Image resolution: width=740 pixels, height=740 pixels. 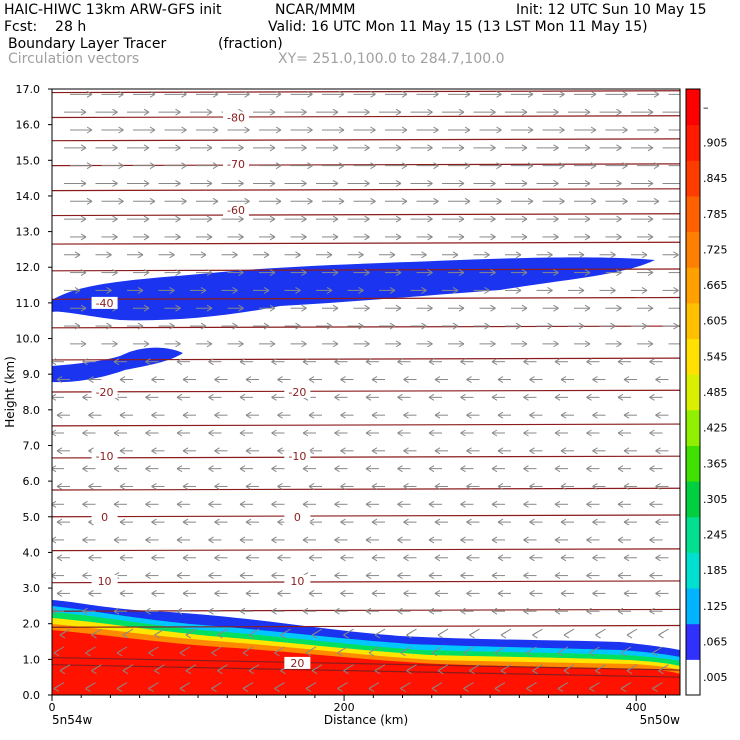 I want to click on colorbar-label: .725, so click(x=715, y=249).